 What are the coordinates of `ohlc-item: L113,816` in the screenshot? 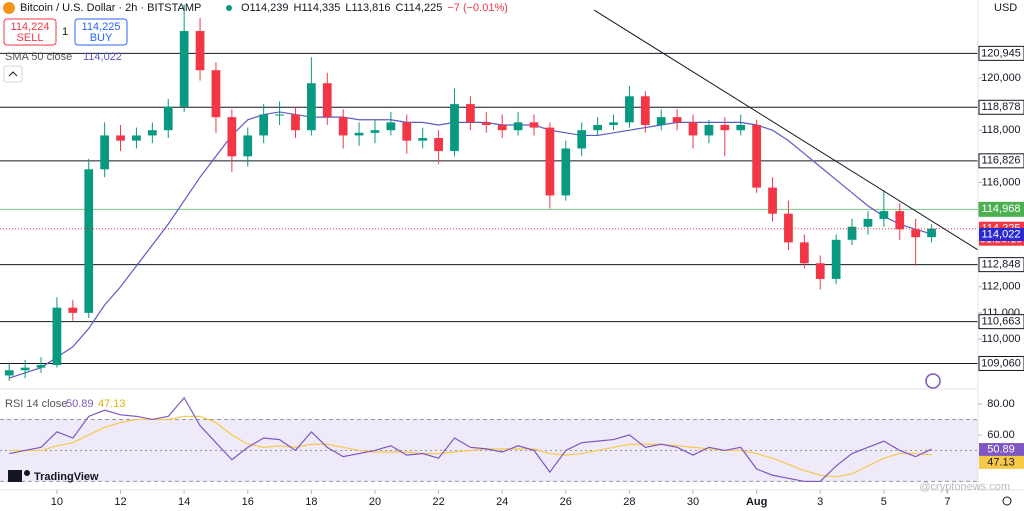 It's located at (367, 8).